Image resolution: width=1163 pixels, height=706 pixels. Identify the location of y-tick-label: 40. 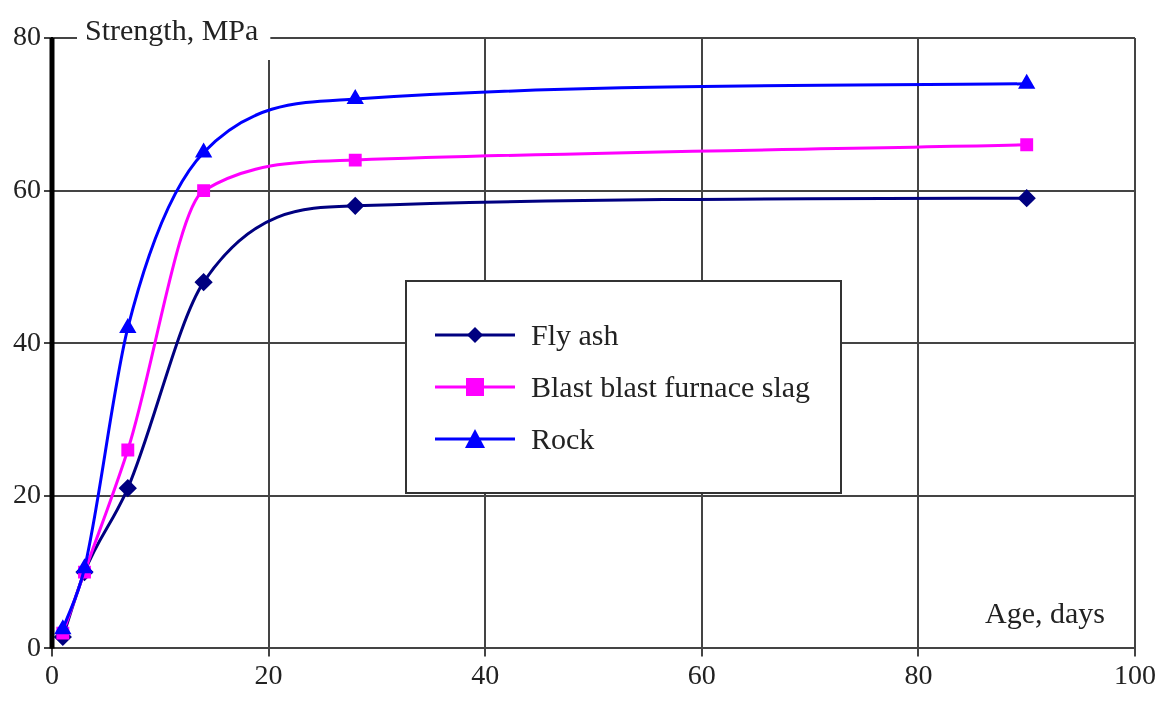
(27, 341).